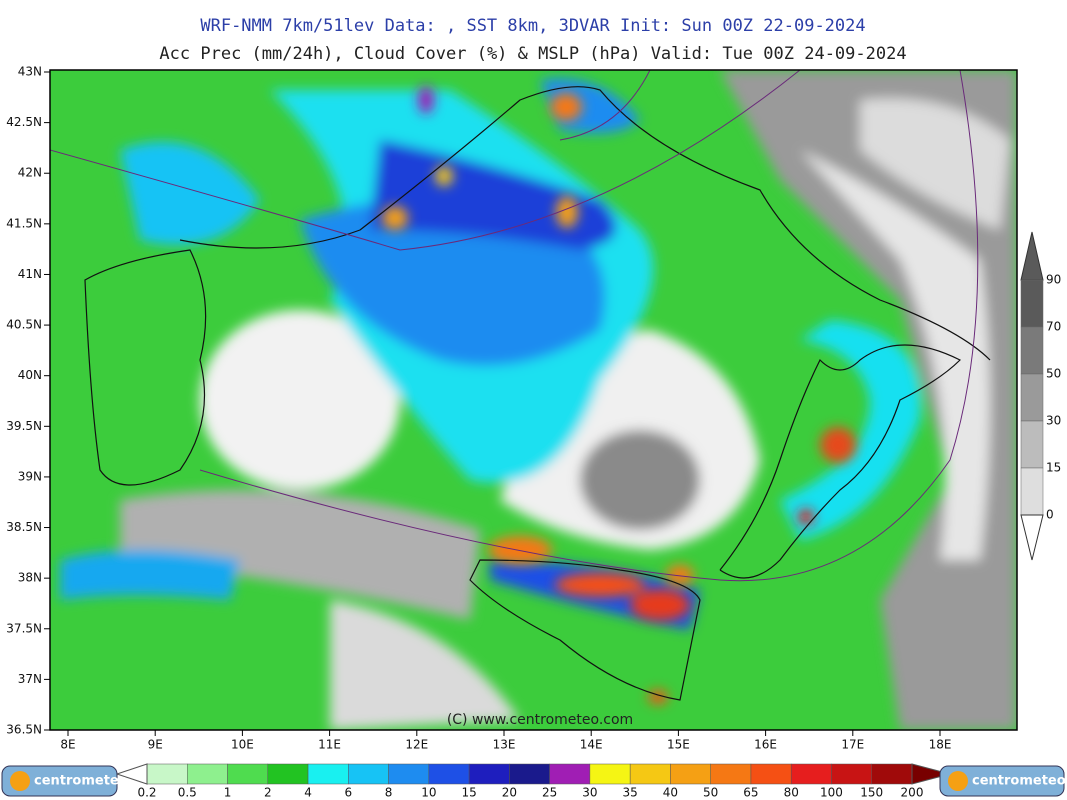 The width and height of the screenshot is (1067, 800). What do you see at coordinates (308, 793) in the screenshot?
I see `precip-label: 4` at bounding box center [308, 793].